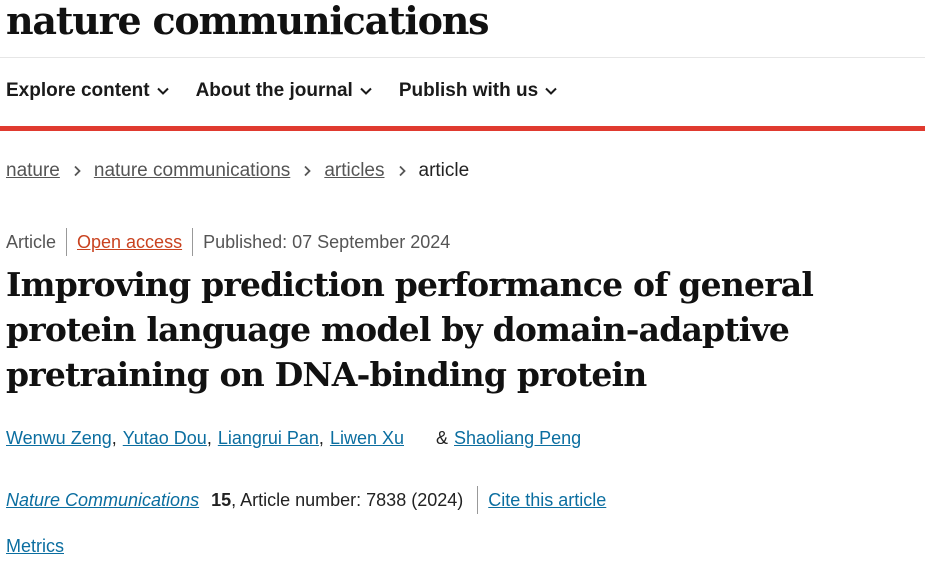 This screenshot has width=925, height=562. Describe the element at coordinates (462, 128) in the screenshot. I see `accent-bar` at that location.